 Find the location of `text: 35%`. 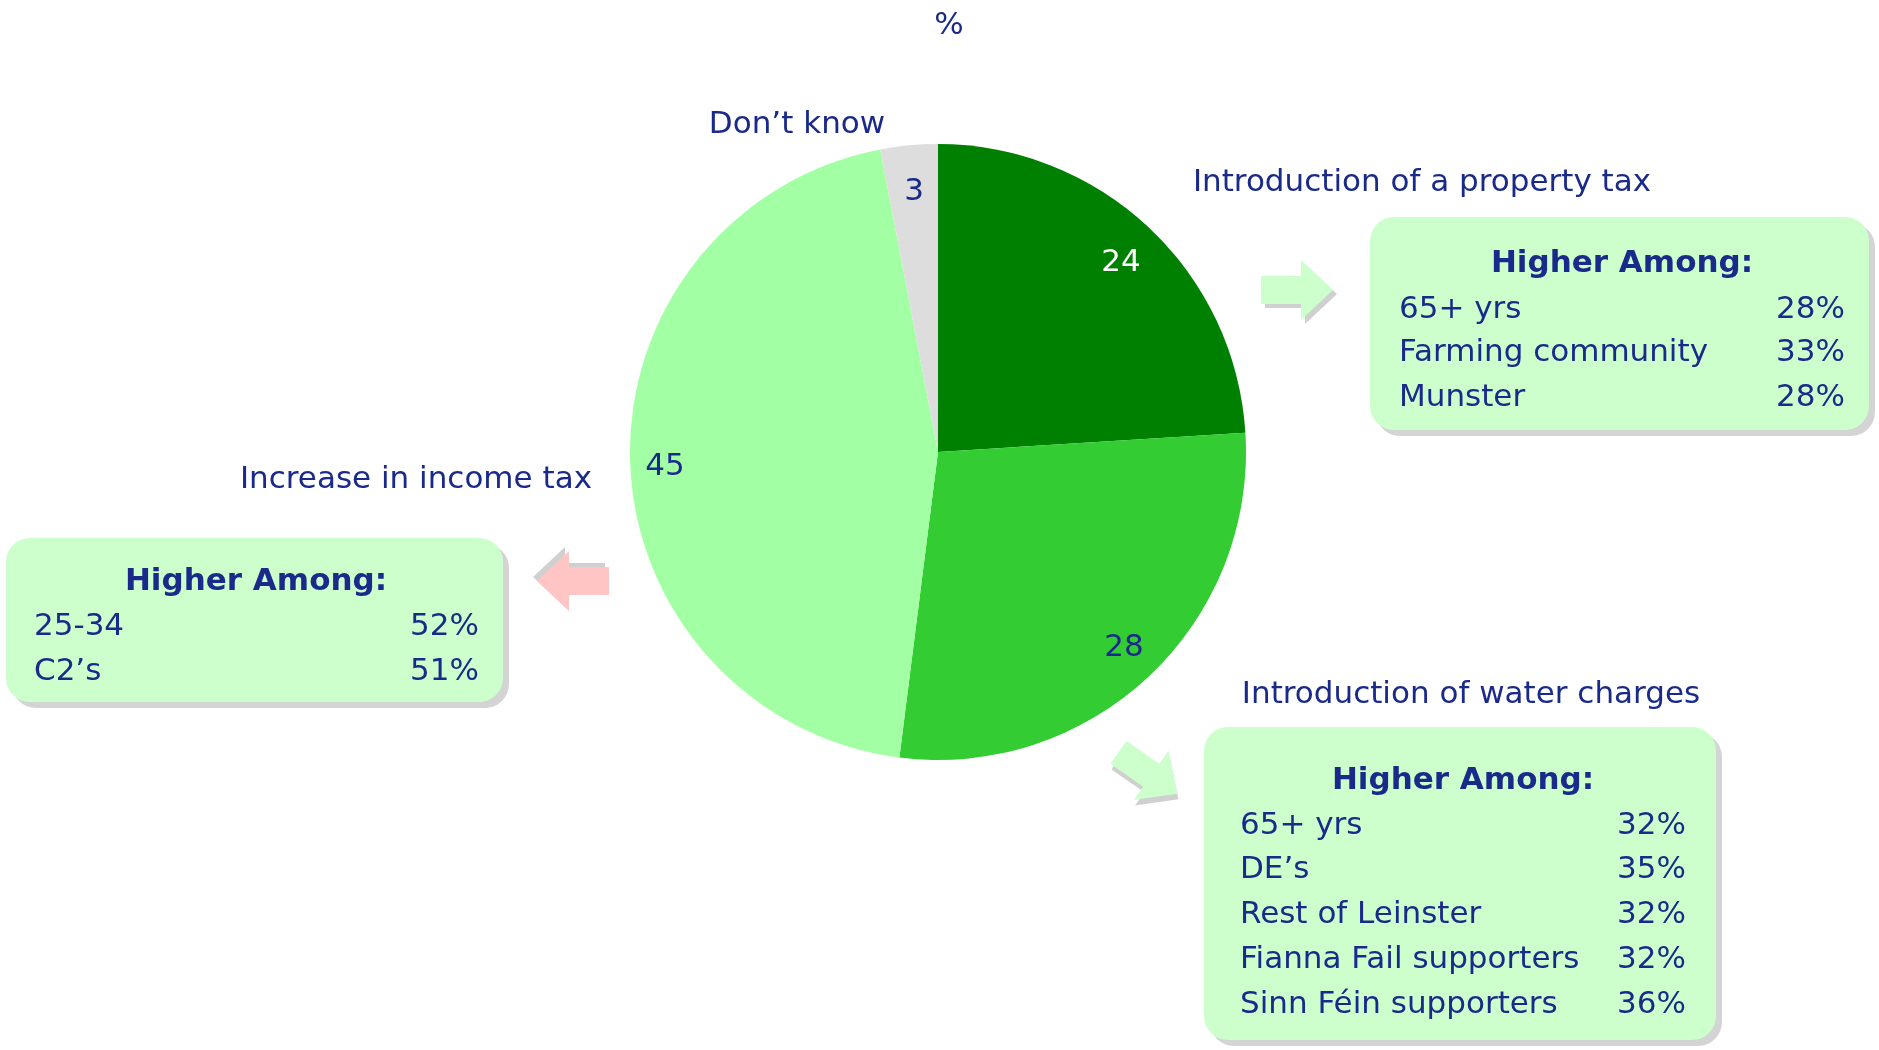

text: 35% is located at coordinates (1651, 867).